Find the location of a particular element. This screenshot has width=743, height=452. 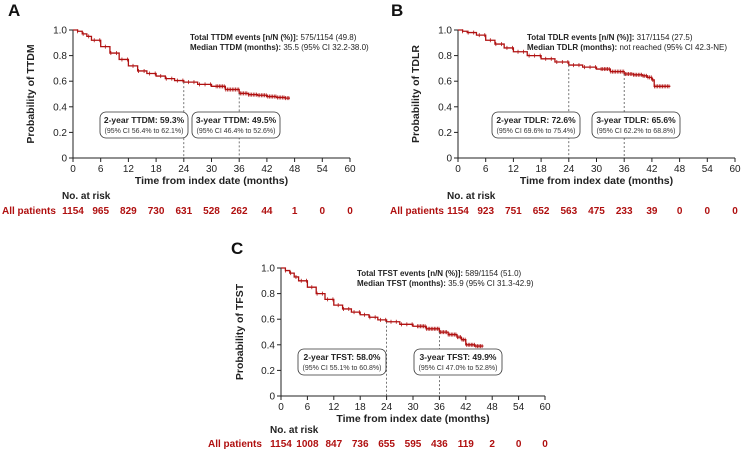

risk-value: 847 is located at coordinates (333, 444).